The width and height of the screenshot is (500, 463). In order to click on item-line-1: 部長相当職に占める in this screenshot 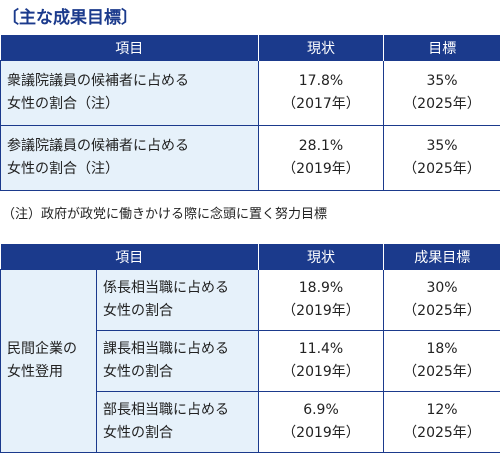, I will do `click(166, 410)`.